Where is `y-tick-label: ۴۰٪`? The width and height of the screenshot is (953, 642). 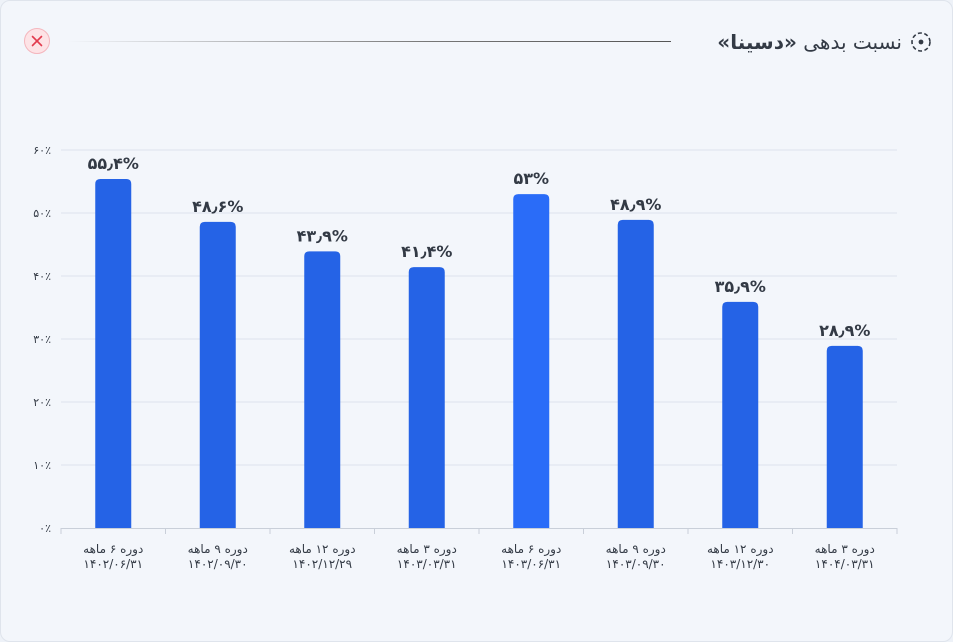 y-tick-label: ۴۰٪ is located at coordinates (42, 276).